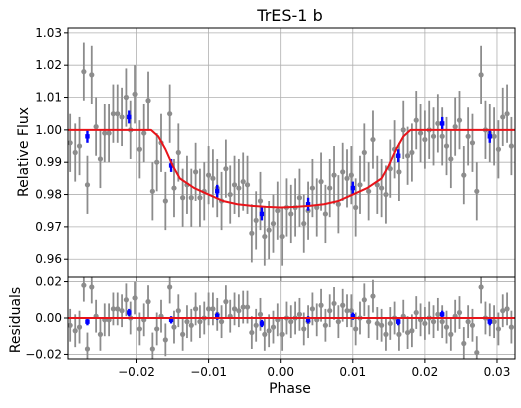 The image size is (521, 408). Describe the element at coordinates (497, 372) in the screenshot. I see `residuals-xtick-label-5: 0.03` at that location.